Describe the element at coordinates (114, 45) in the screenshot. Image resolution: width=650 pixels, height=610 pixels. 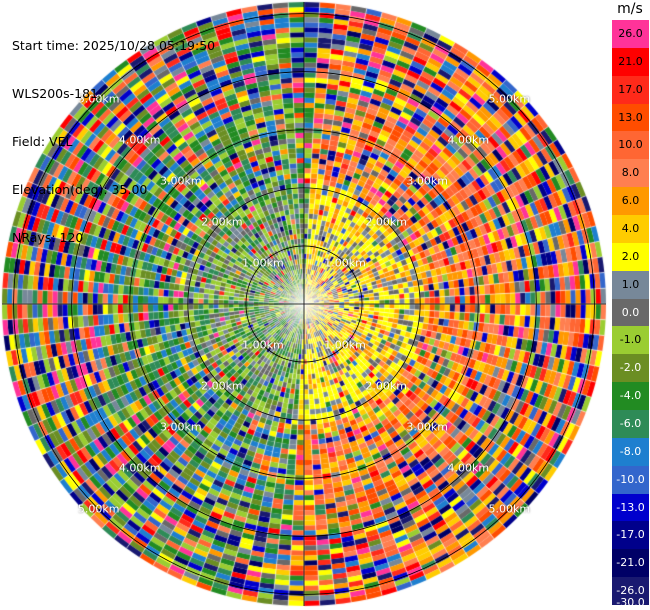
I see `start-time: Start time: 2025/10/28 05:19:50` at that location.